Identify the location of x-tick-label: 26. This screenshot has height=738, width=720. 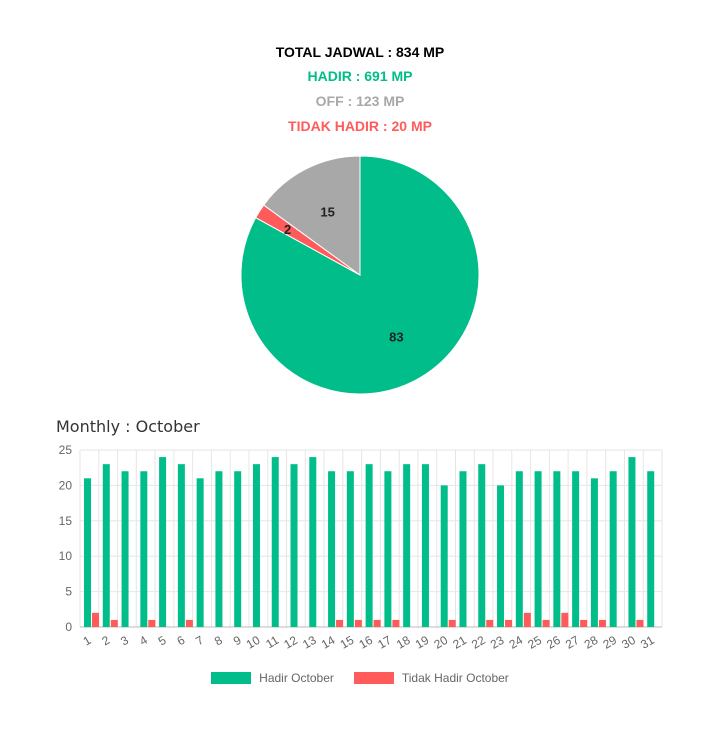
(553, 642).